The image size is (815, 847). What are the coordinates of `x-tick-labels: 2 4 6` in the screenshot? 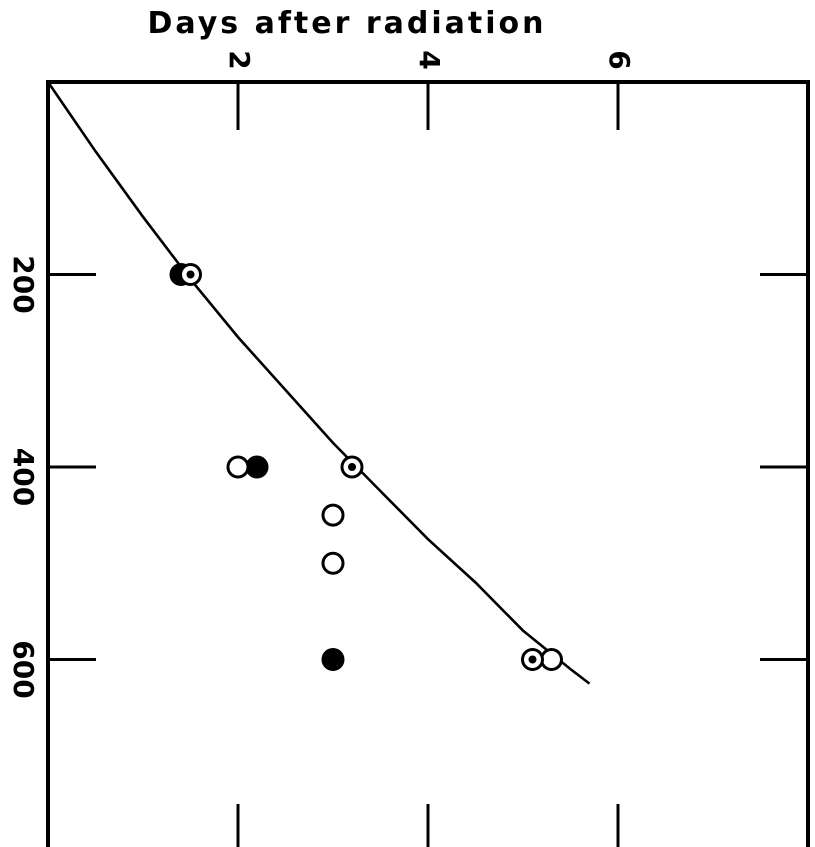 It's located at (429, 59).